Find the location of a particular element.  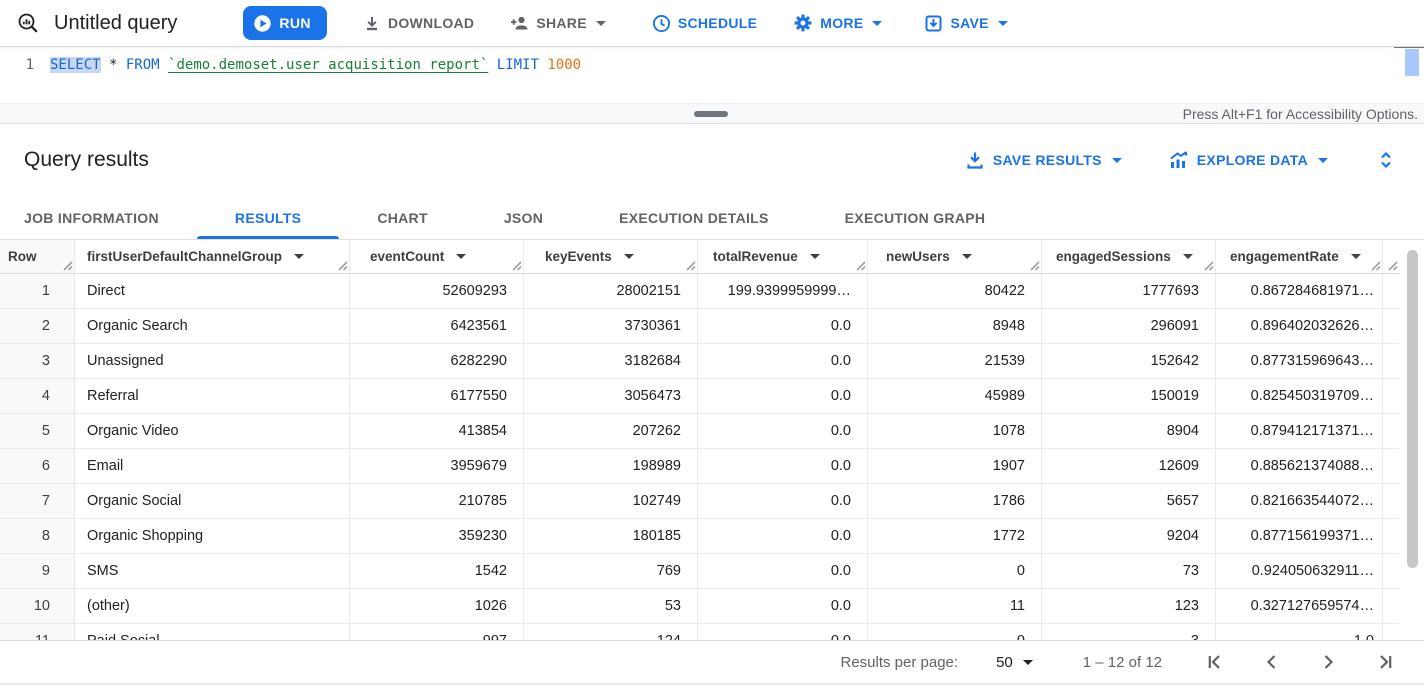

column-header-newusers: newUsers is located at coordinates (955, 257).